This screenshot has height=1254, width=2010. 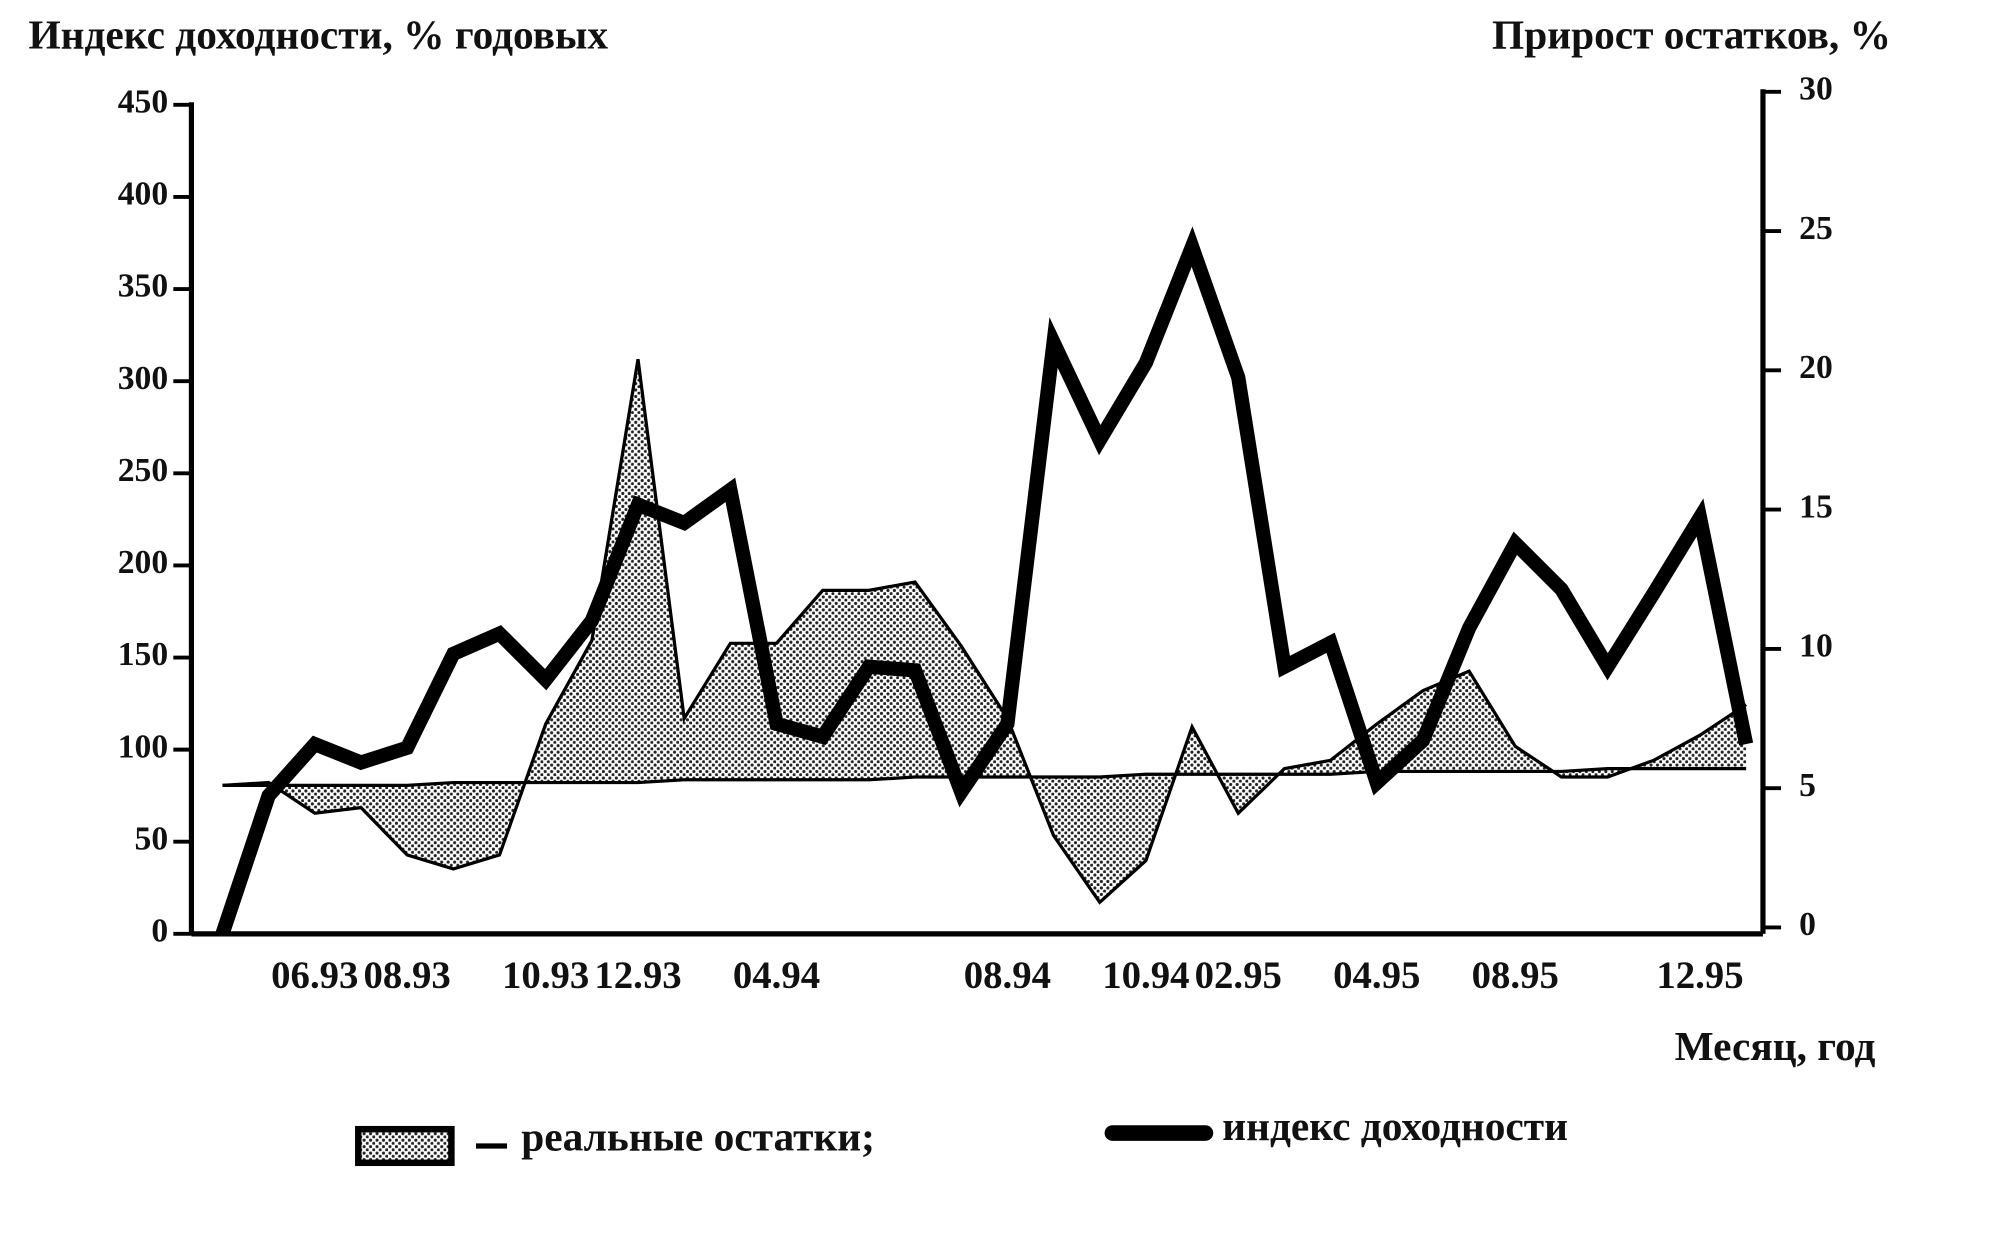 What do you see at coordinates (407, 975) in the screenshot?
I see `x-tick-label: 08.93` at bounding box center [407, 975].